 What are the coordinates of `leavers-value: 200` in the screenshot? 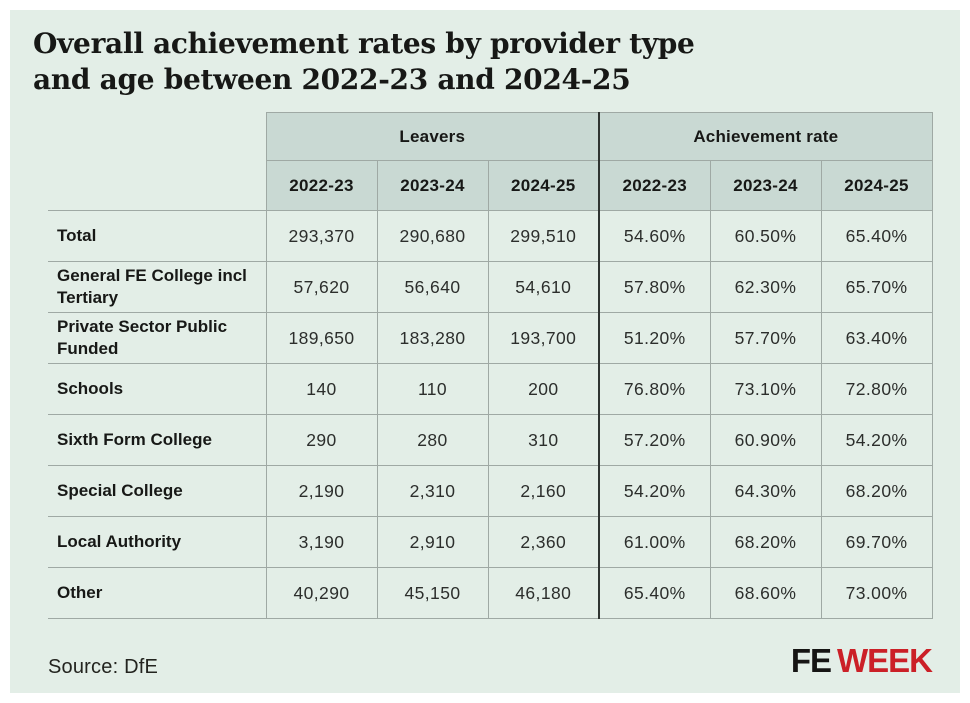 It's located at (543, 389).